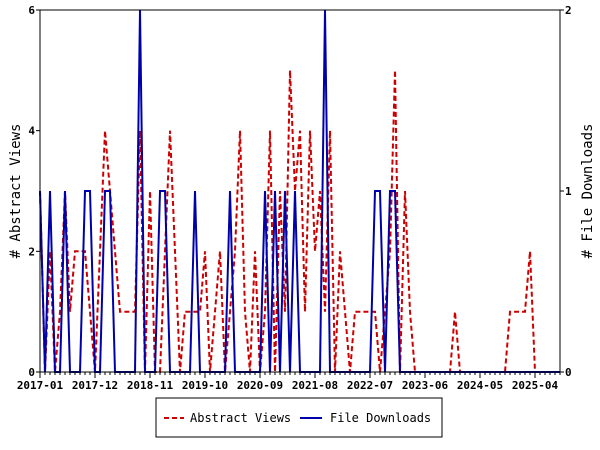 The width and height of the screenshot is (600, 450). I want to click on legend-label-abstract-views: Abstract Views, so click(240, 418).